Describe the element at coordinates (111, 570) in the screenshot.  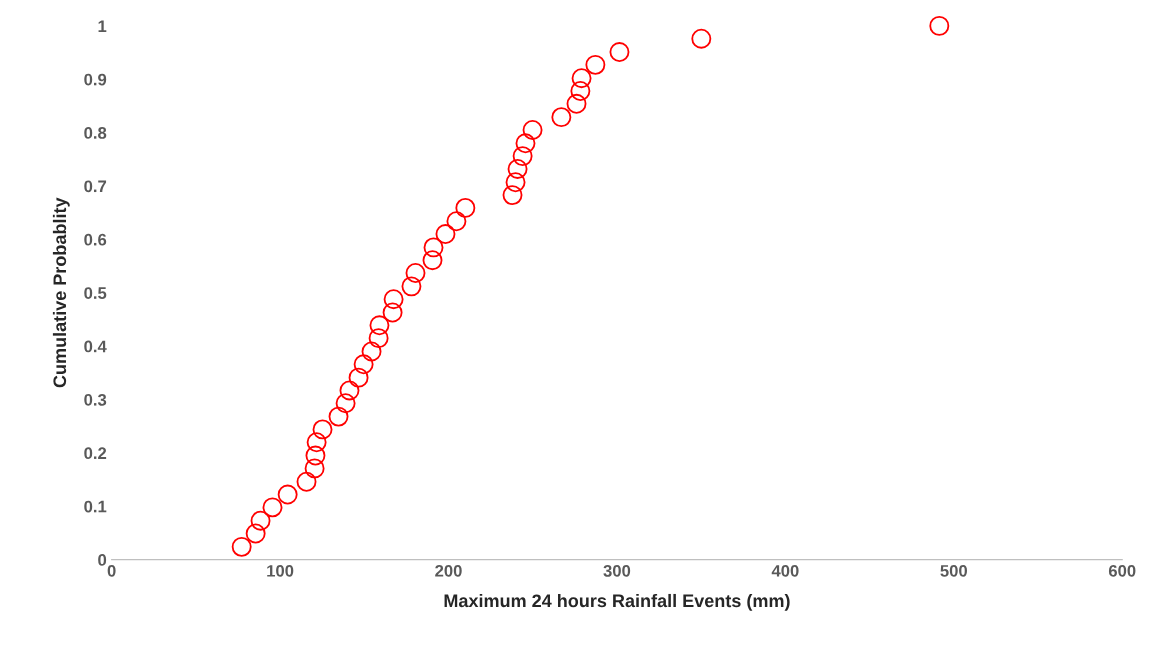
I see `x-tick-label: 0` at that location.